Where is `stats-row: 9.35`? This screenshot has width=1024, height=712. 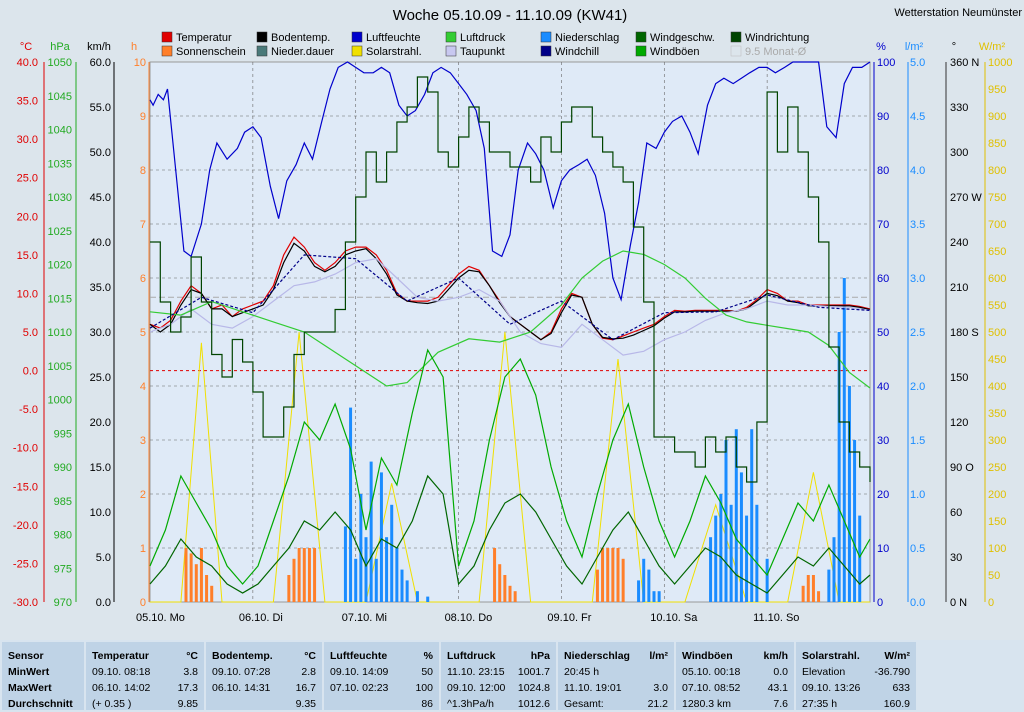
stats-row: 9.35 is located at coordinates (264, 704).